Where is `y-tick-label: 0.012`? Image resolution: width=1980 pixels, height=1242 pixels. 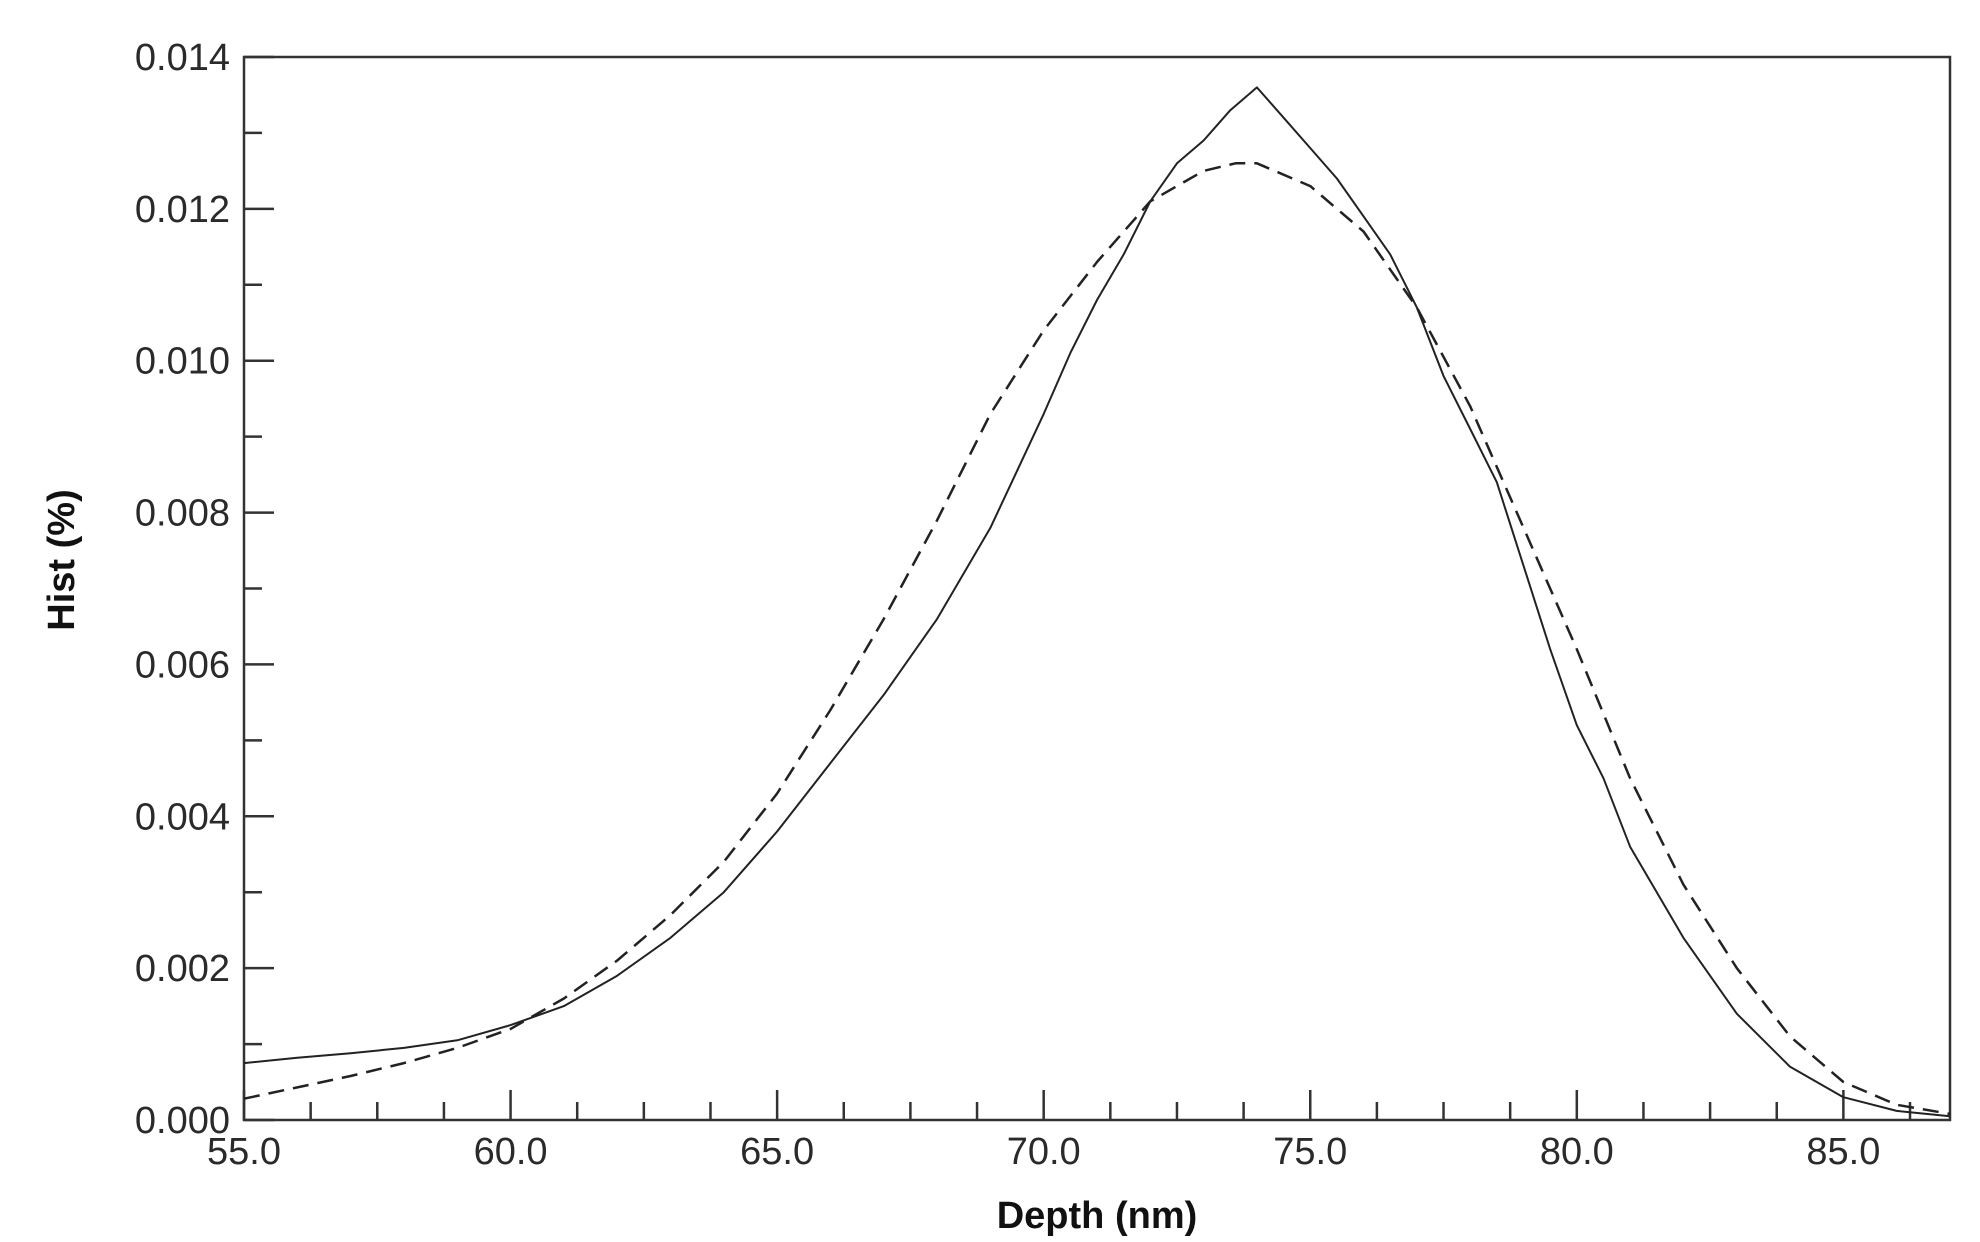 y-tick-label: 0.012 is located at coordinates (182, 210).